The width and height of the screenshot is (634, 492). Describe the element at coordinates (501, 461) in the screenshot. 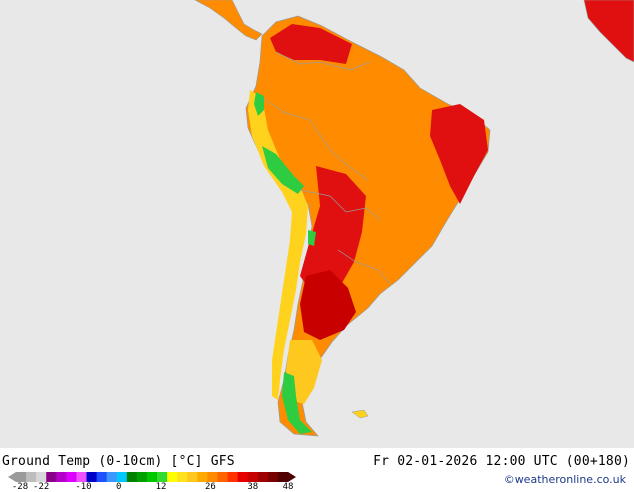

I see `map-datetime: Fr 02-01-2026 12:00 UTC (00+180)` at that location.